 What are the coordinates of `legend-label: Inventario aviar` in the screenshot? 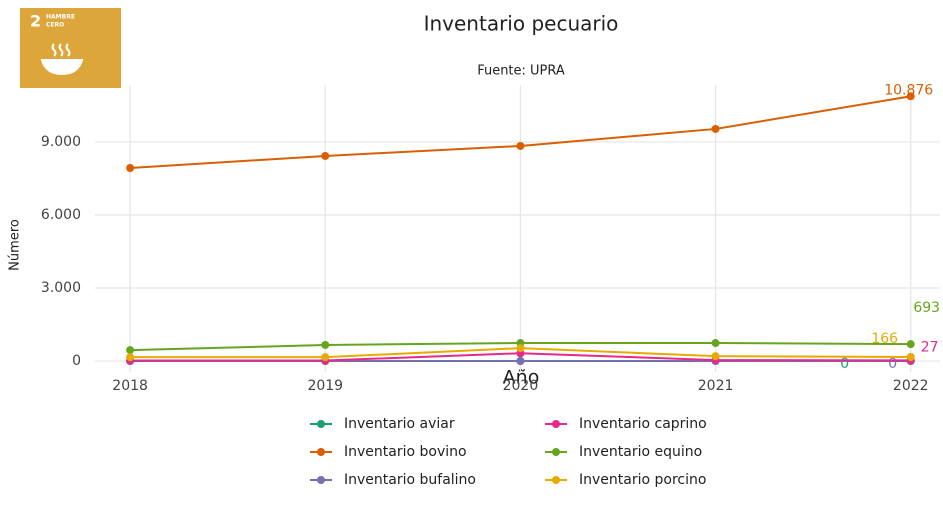 It's located at (399, 424).